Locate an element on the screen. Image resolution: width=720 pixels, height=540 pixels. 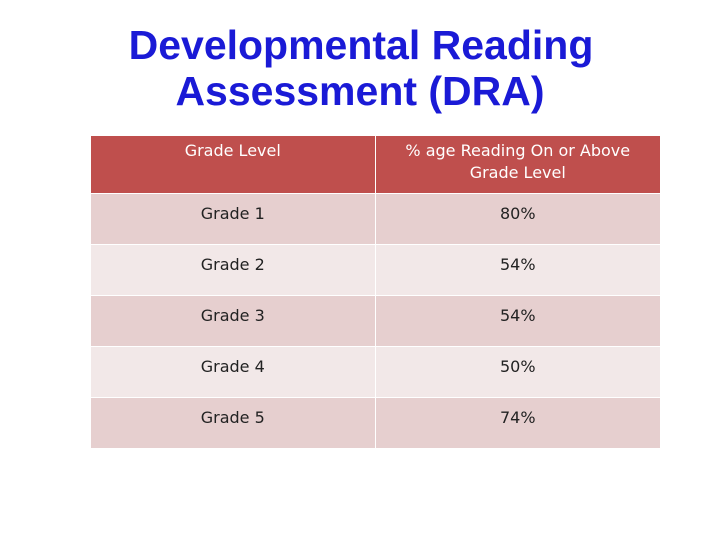
table-row: Grade 4 50% is located at coordinates (375, 371).